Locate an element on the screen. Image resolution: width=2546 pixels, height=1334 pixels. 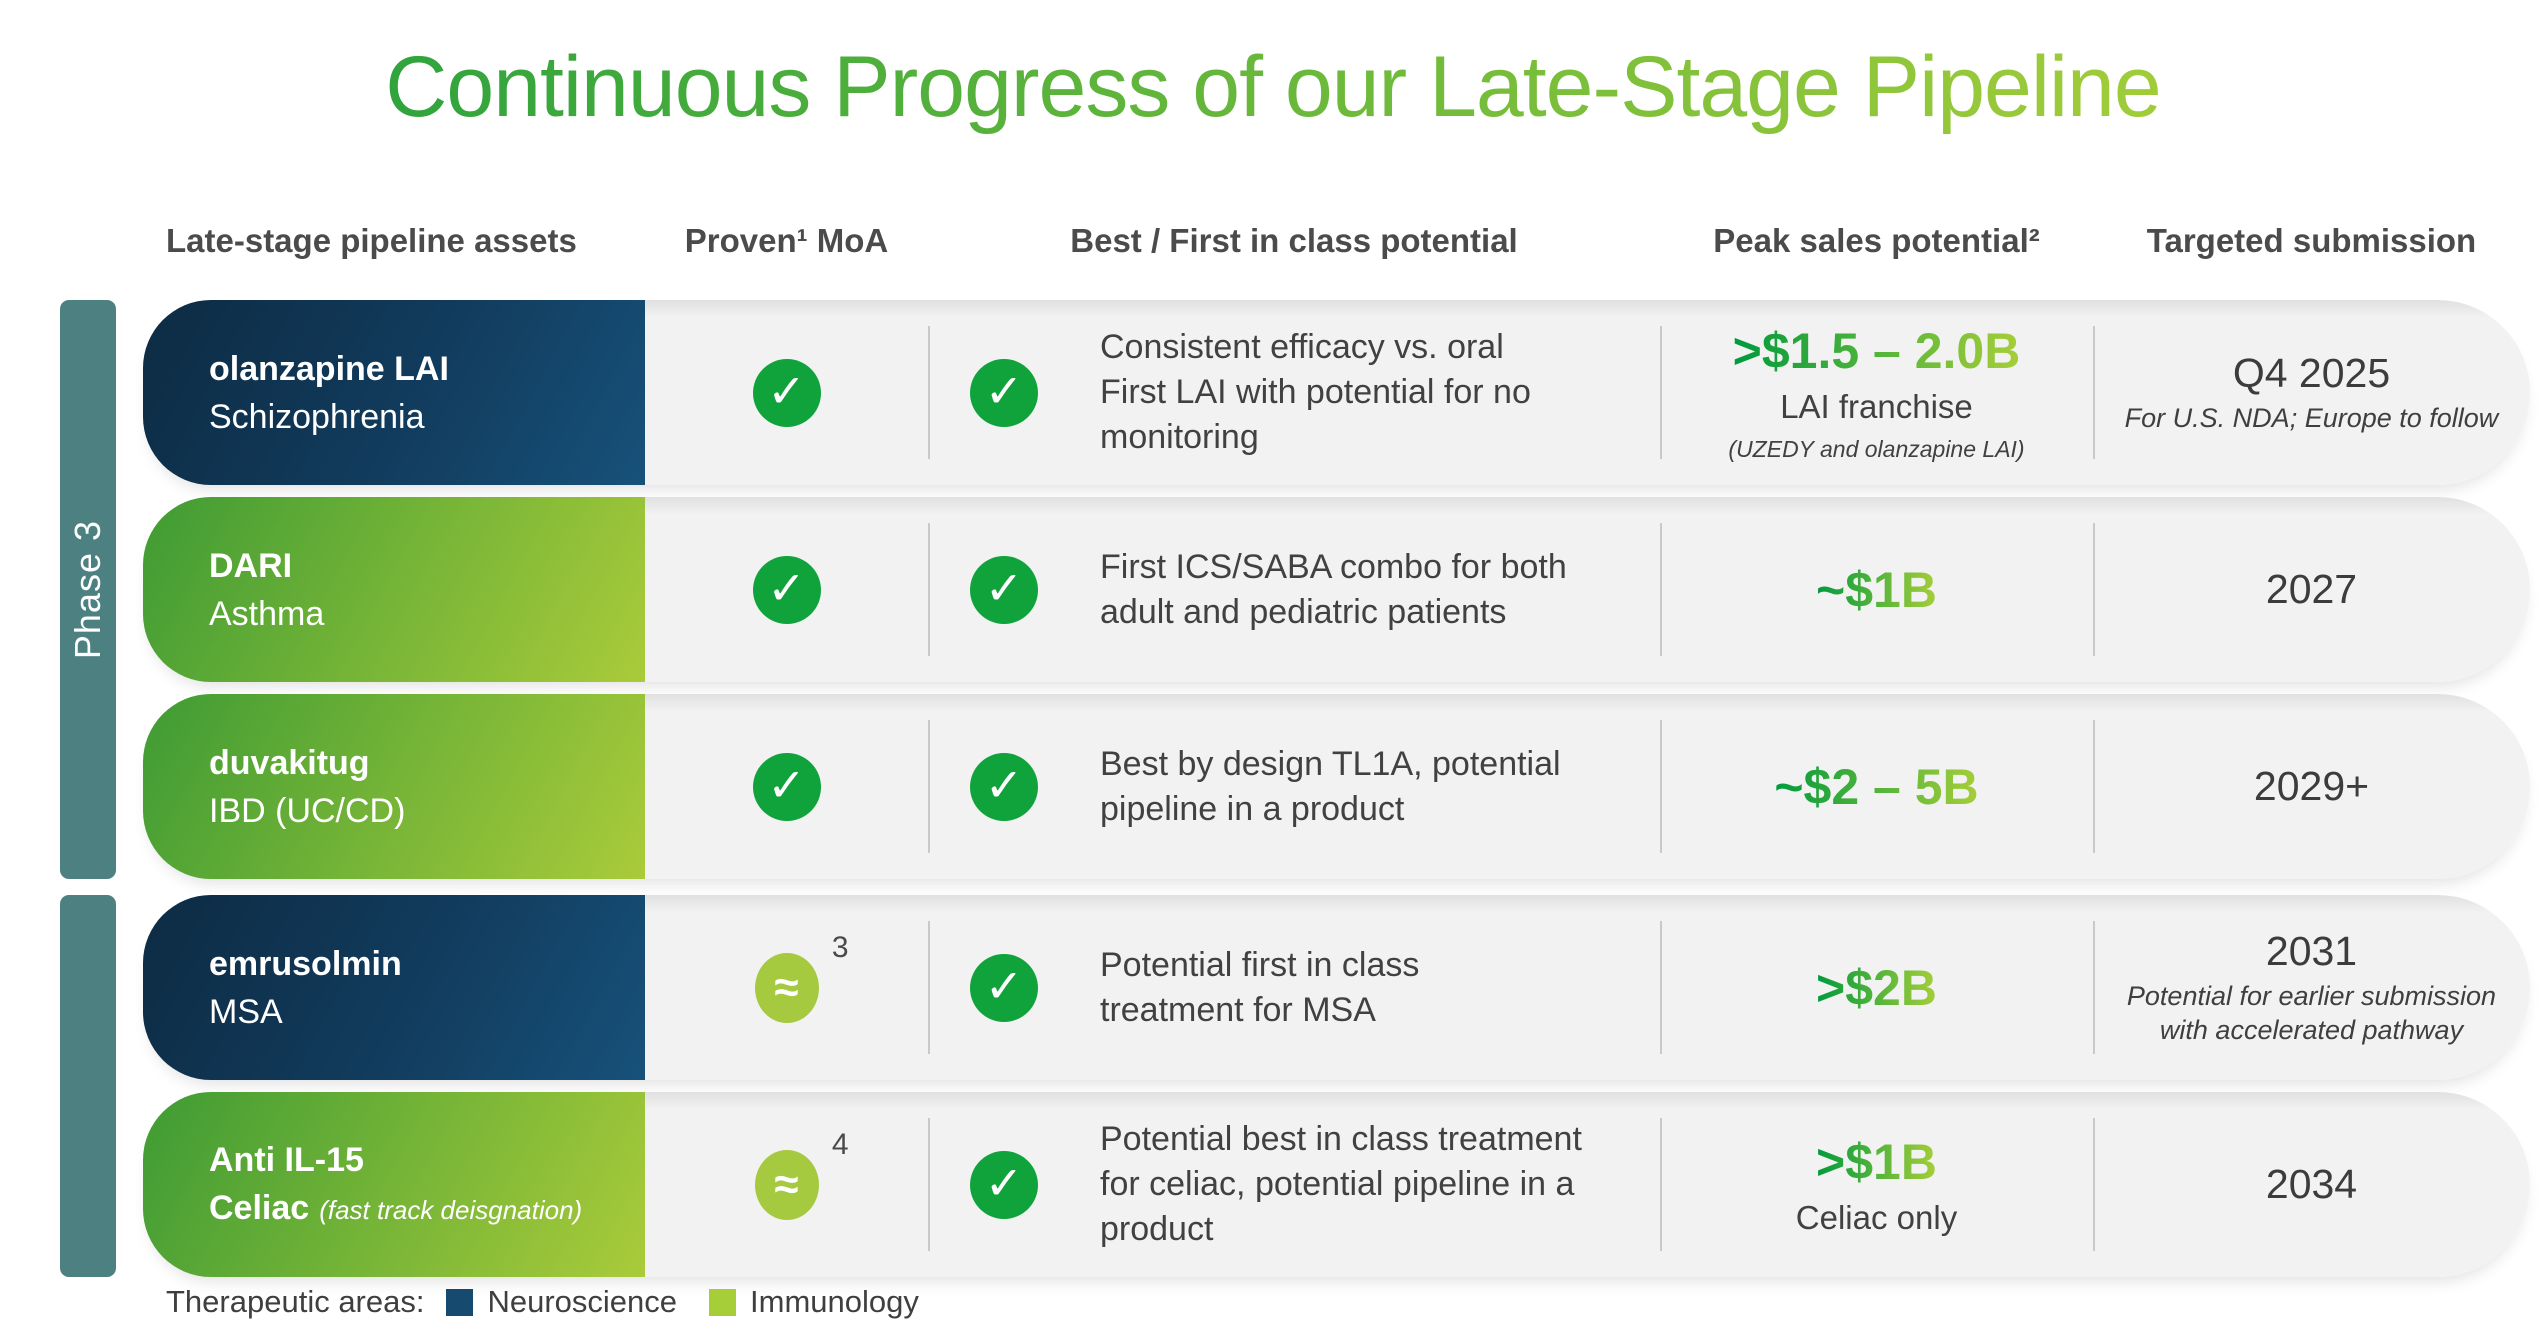
peak-sales-amount: >$2B is located at coordinates (1876, 987).